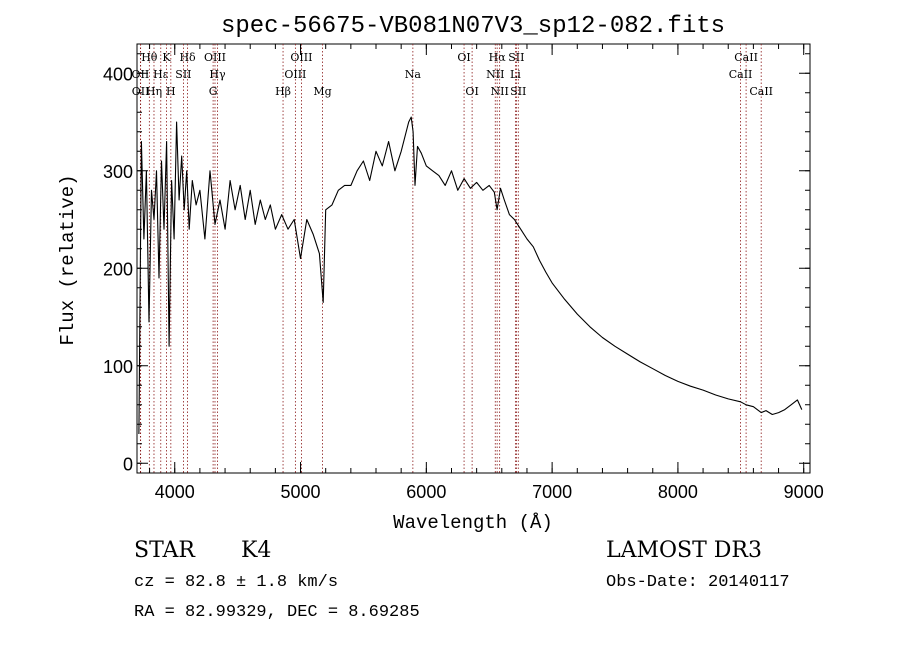 The width and height of the screenshot is (900, 649). I want to click on y-tick-label: 400, so click(118, 74).